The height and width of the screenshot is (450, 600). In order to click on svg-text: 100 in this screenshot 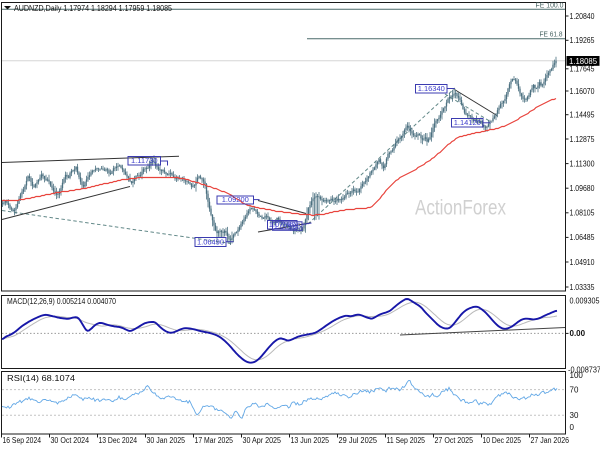, I will do `click(577, 375)`.